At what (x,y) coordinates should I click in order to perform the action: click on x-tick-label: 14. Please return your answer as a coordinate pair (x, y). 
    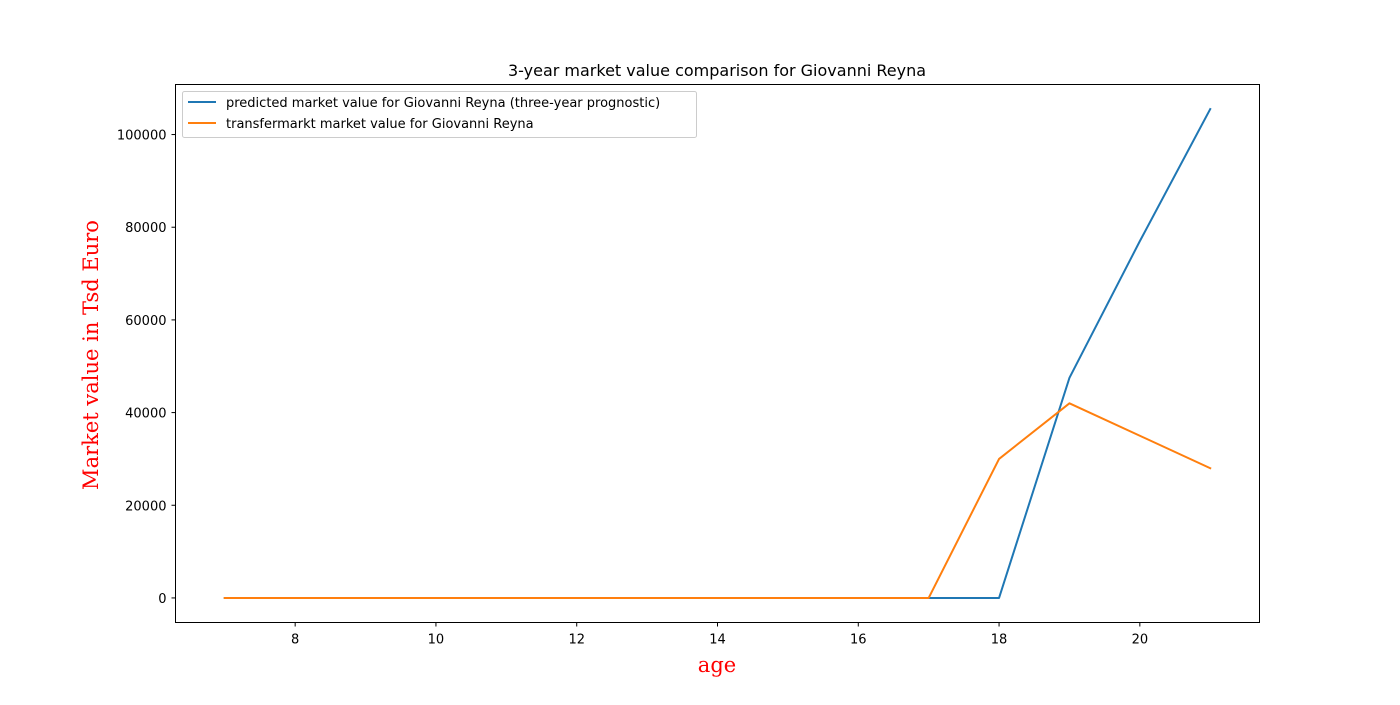
    Looking at the image, I should click on (717, 640).